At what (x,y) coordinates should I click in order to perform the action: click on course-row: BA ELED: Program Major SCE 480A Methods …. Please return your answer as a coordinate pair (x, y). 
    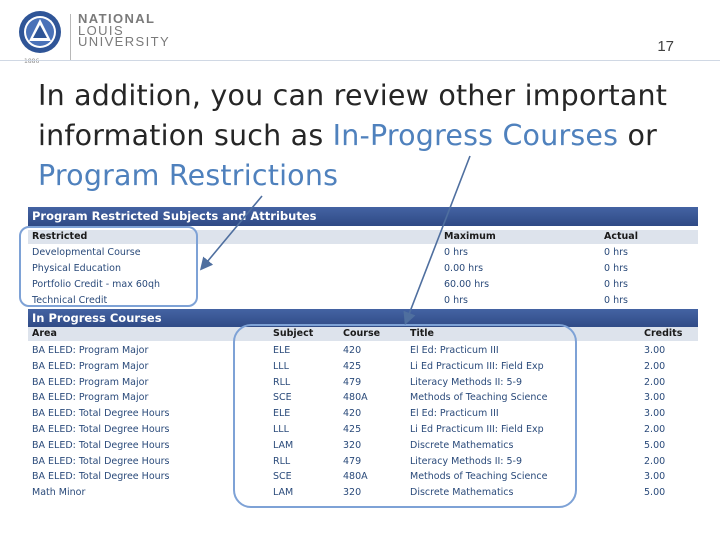
    Looking at the image, I should click on (363, 398).